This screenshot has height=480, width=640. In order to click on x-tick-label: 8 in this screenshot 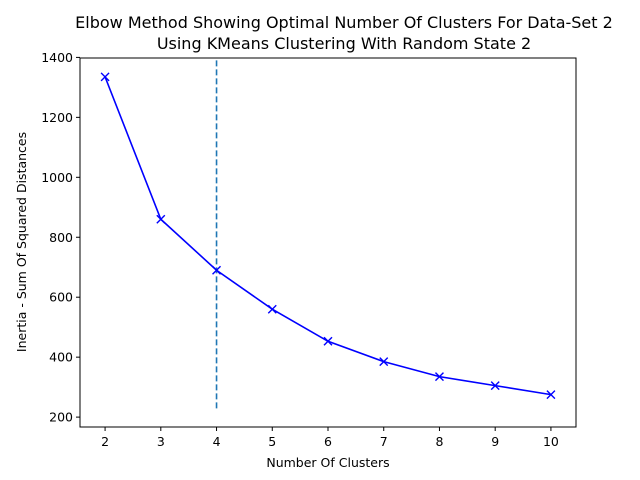, I will do `click(439, 441)`.